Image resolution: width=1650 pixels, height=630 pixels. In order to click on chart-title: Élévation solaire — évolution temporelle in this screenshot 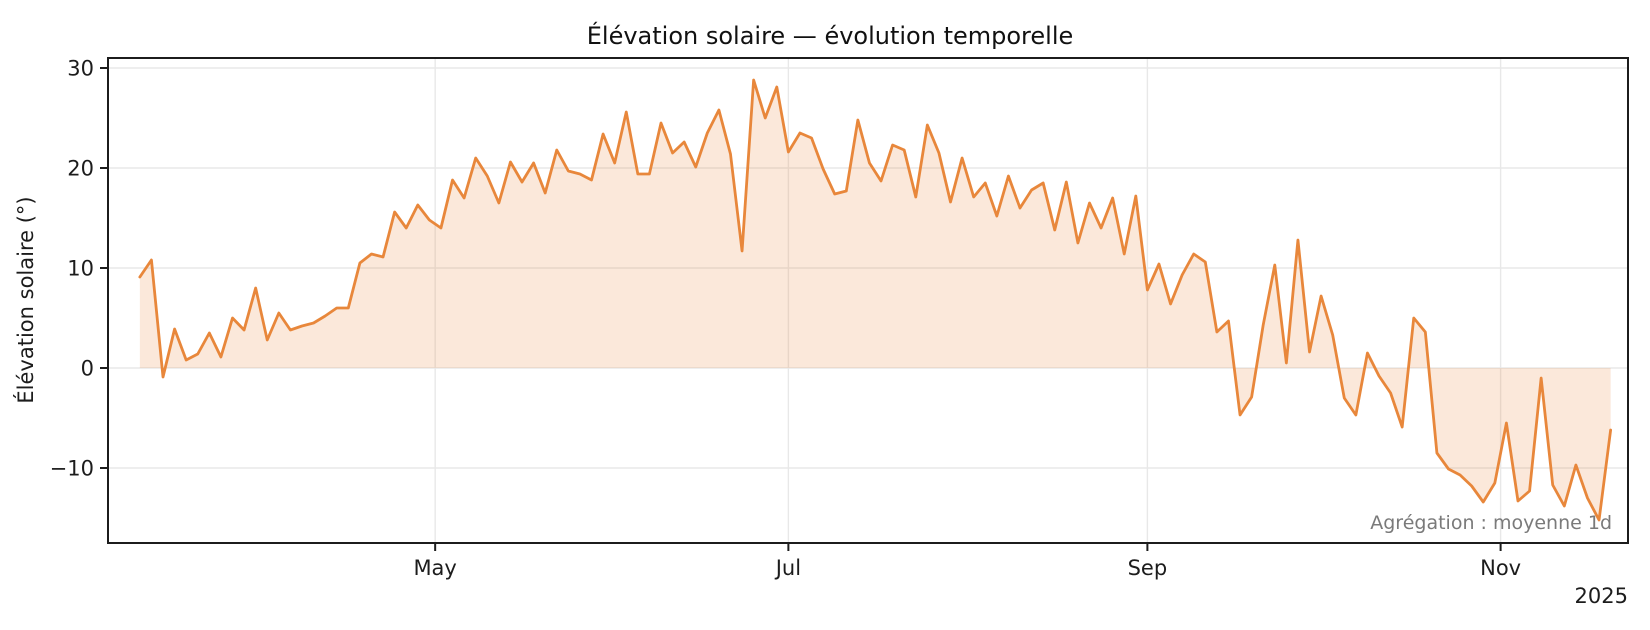, I will do `click(830, 35)`.